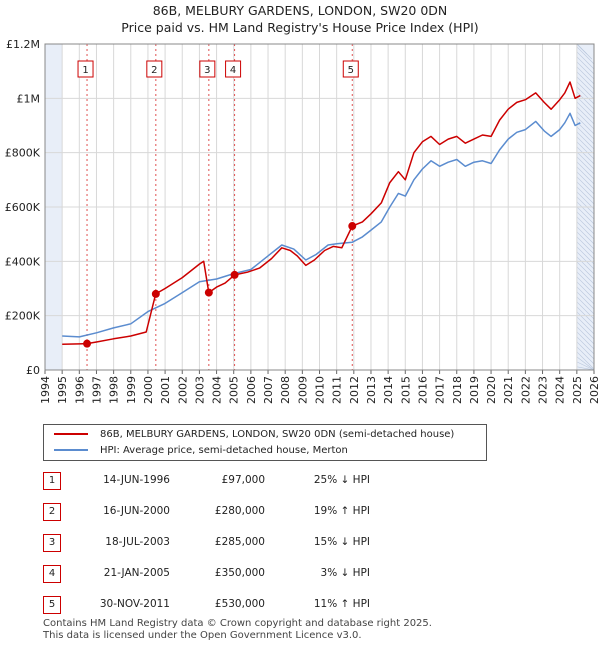  Describe the element at coordinates (114, 390) in the screenshot. I see `x-tick-label: 1998` at that location.